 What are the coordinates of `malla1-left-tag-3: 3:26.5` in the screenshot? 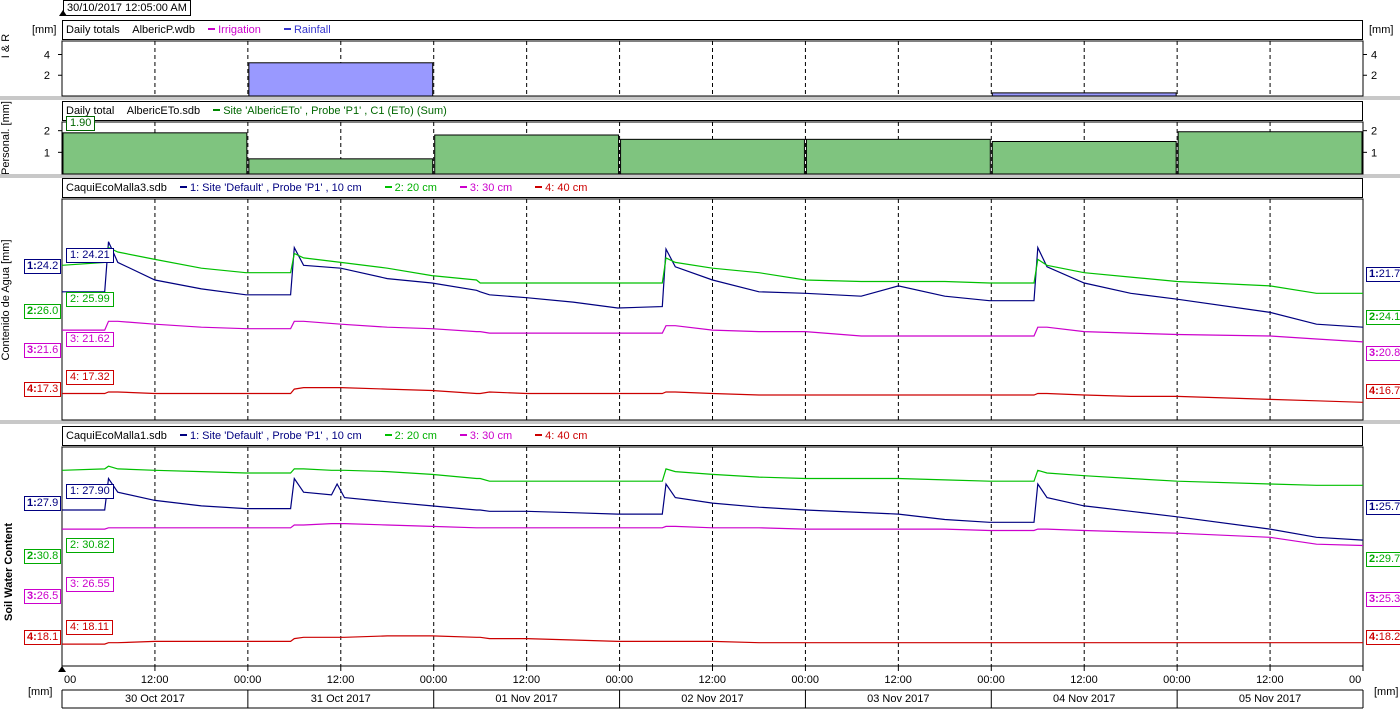 It's located at (43, 596).